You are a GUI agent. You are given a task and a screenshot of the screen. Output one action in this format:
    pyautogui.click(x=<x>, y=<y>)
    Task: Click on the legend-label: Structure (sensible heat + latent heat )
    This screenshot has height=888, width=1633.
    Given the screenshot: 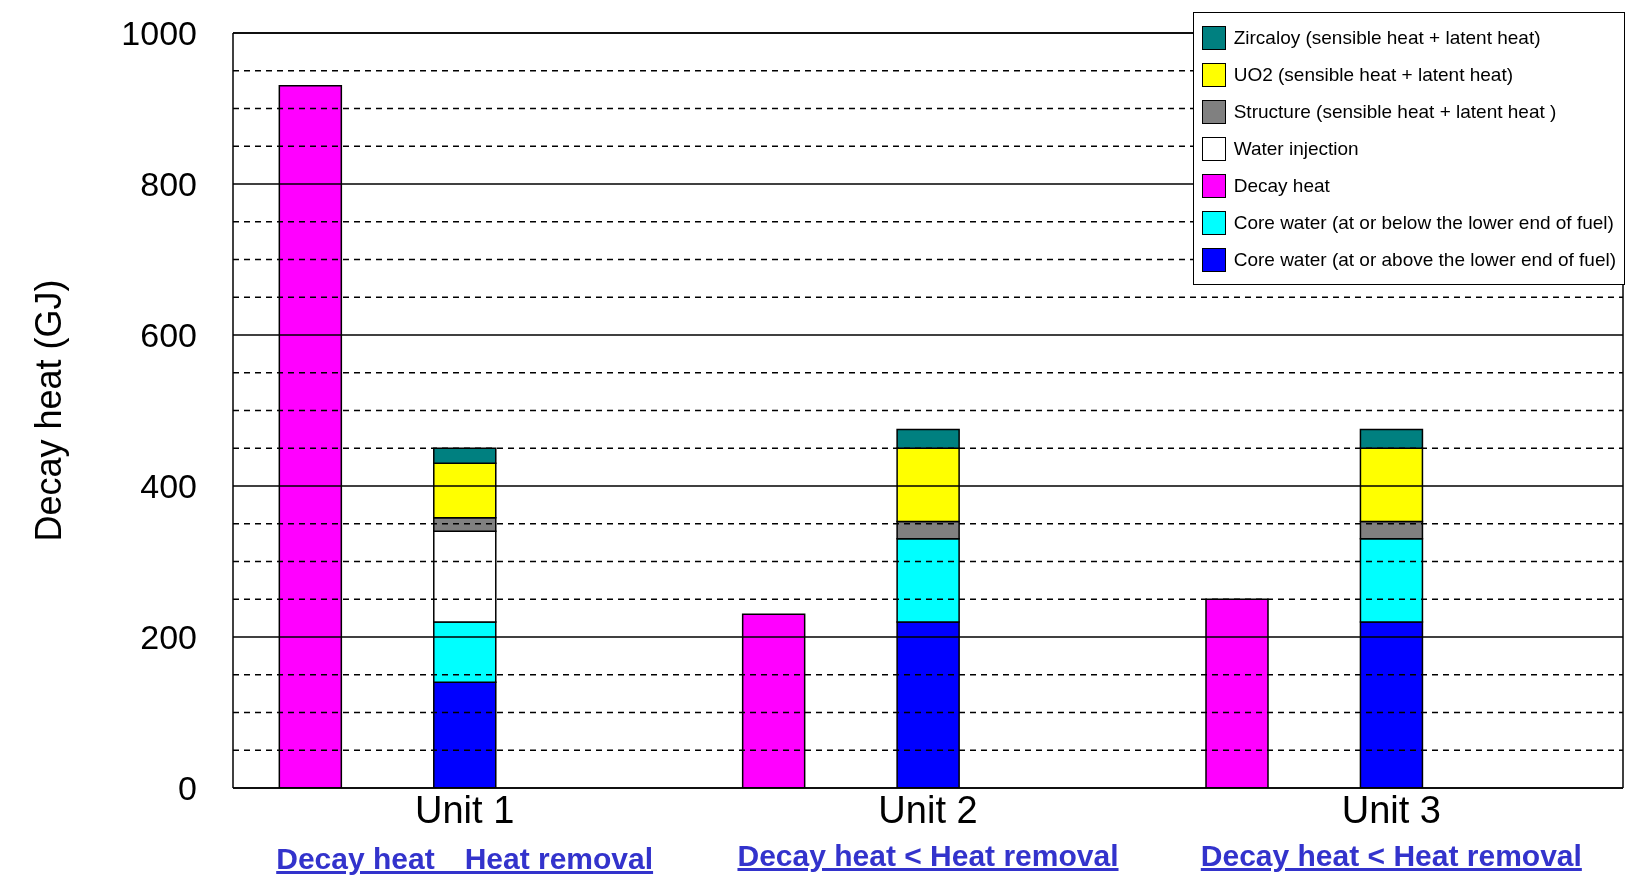 What is the action you would take?
    pyautogui.click(x=1395, y=111)
    